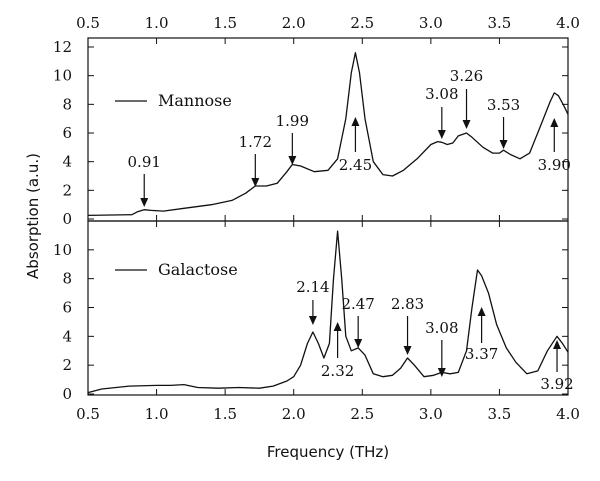  What do you see at coordinates (407, 304) in the screenshot?
I see `peak-label: 2.83` at bounding box center [407, 304].